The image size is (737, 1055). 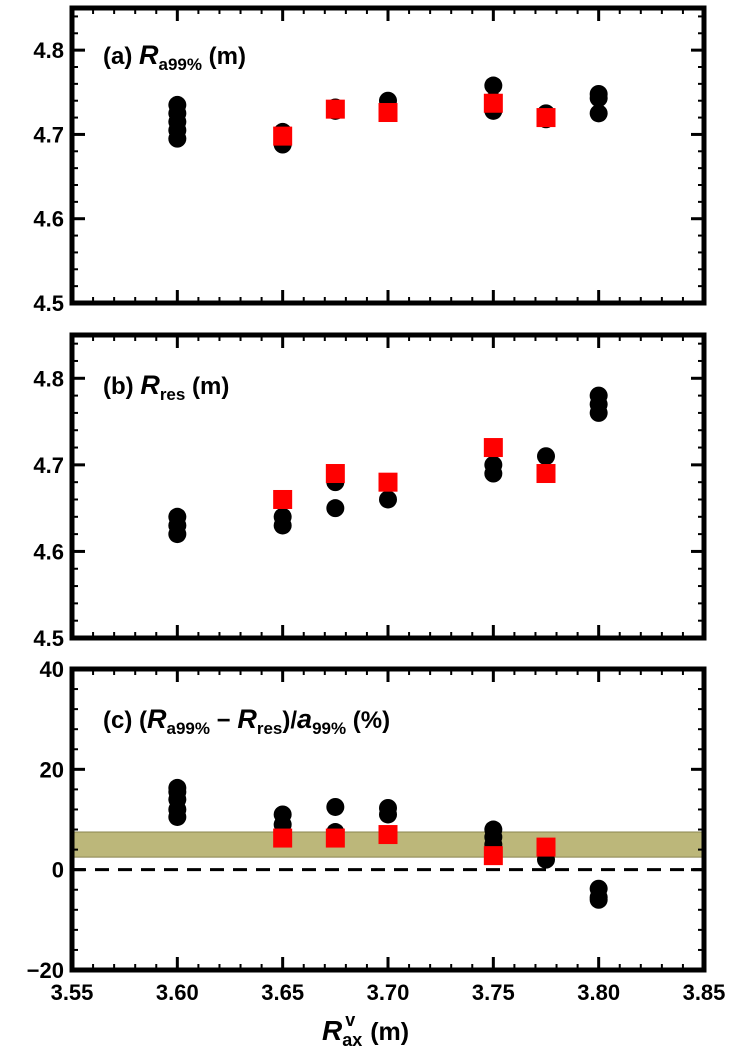 What do you see at coordinates (352, 1040) in the screenshot?
I see `label-part: ax` at bounding box center [352, 1040].